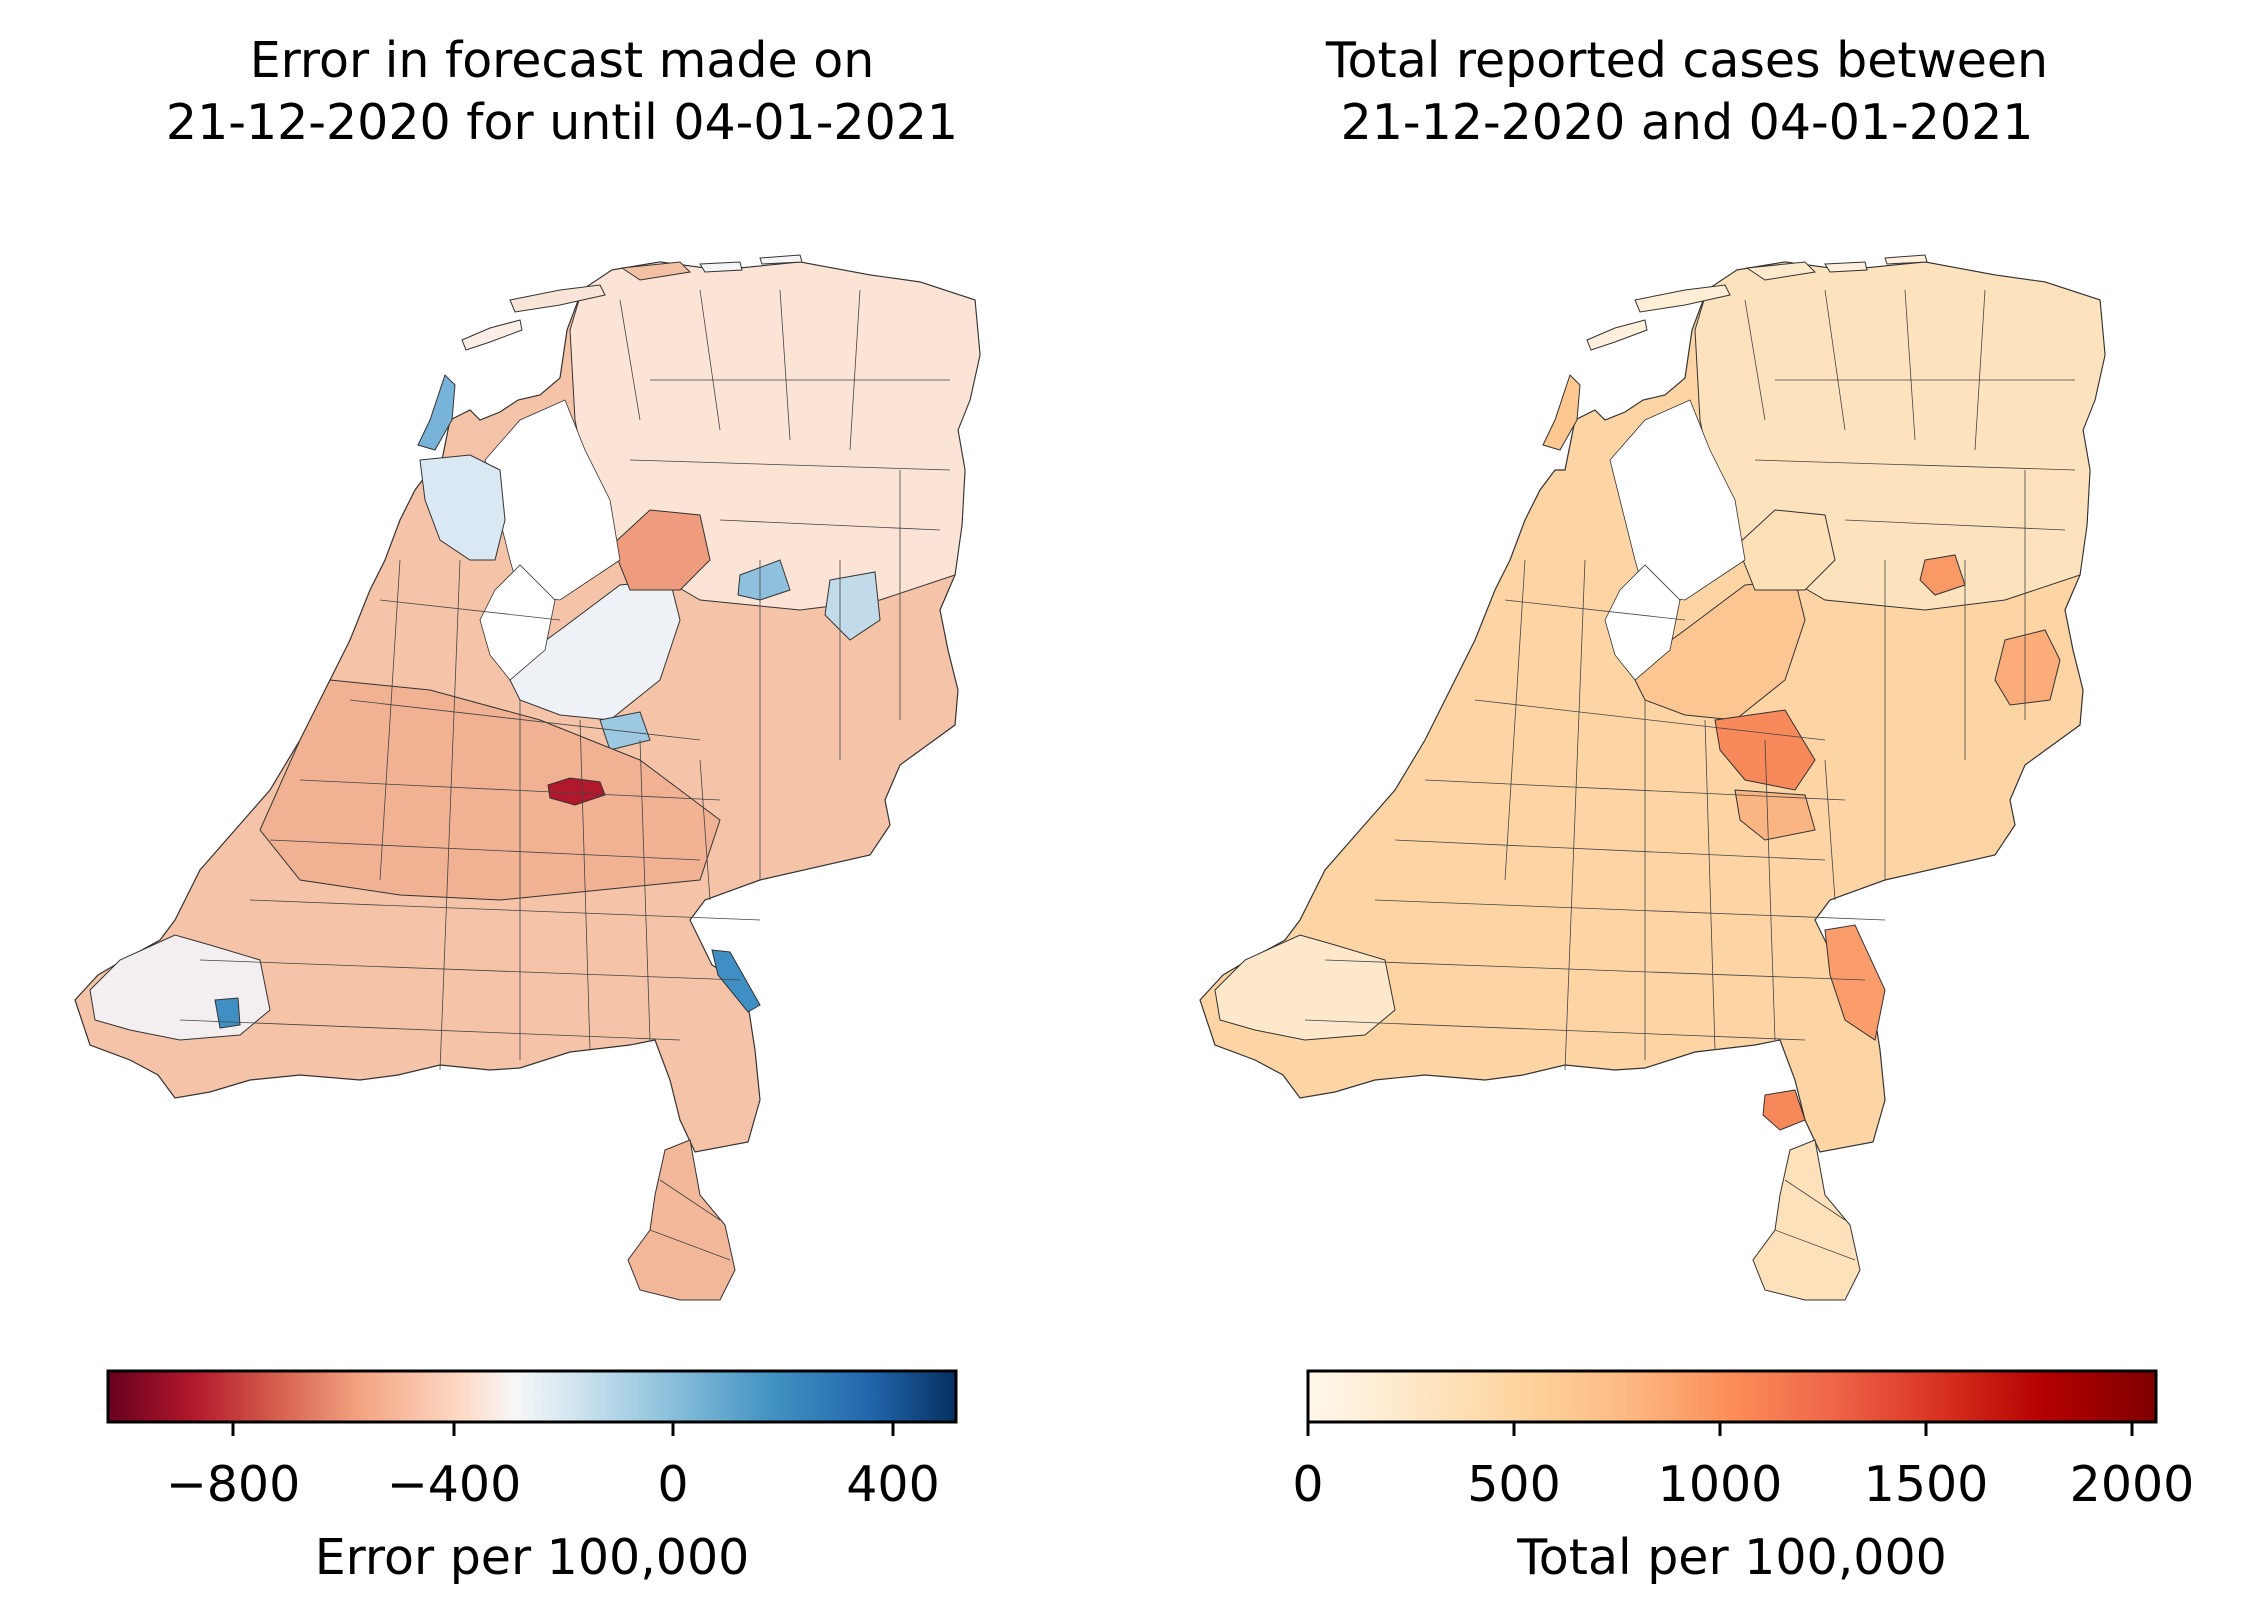  What do you see at coordinates (1906, 259) in the screenshot?
I see `right-island-rottumeroog` at bounding box center [1906, 259].